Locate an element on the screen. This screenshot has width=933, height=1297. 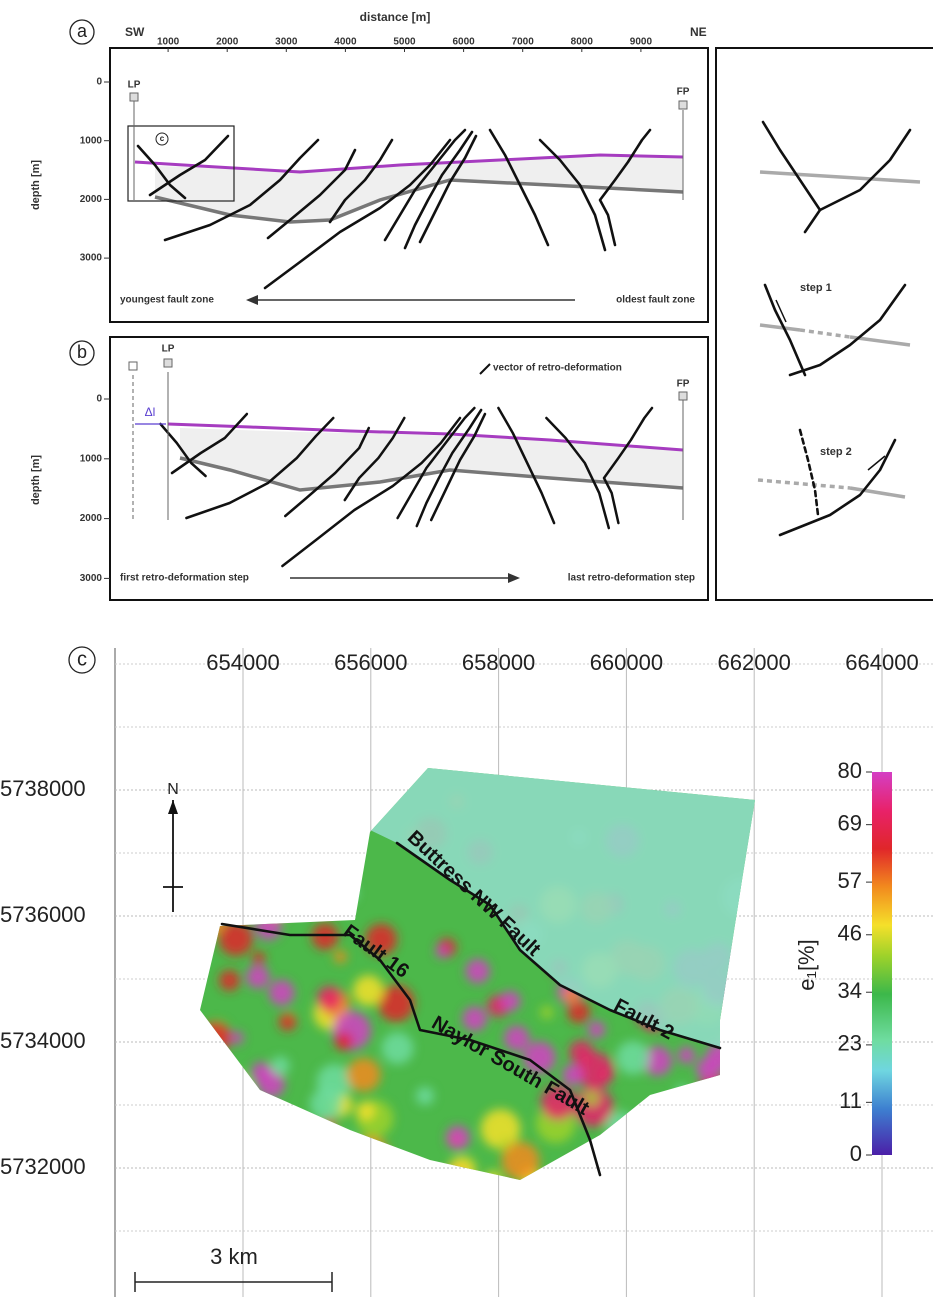
inset-label: c is located at coordinates (162, 138).